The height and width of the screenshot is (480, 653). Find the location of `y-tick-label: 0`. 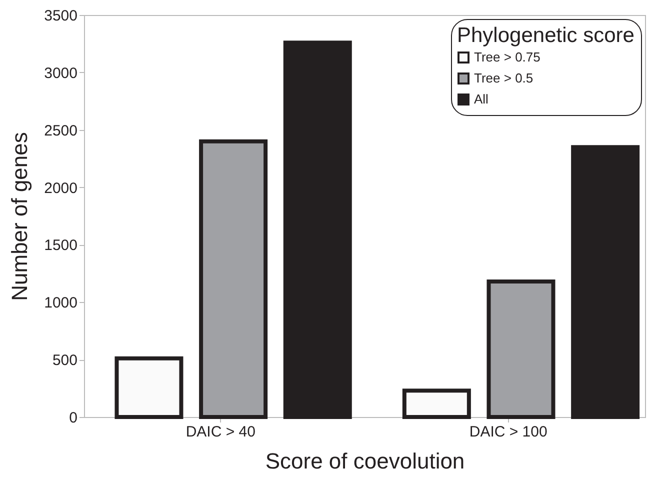

y-tick-label: 0 is located at coordinates (73, 418).